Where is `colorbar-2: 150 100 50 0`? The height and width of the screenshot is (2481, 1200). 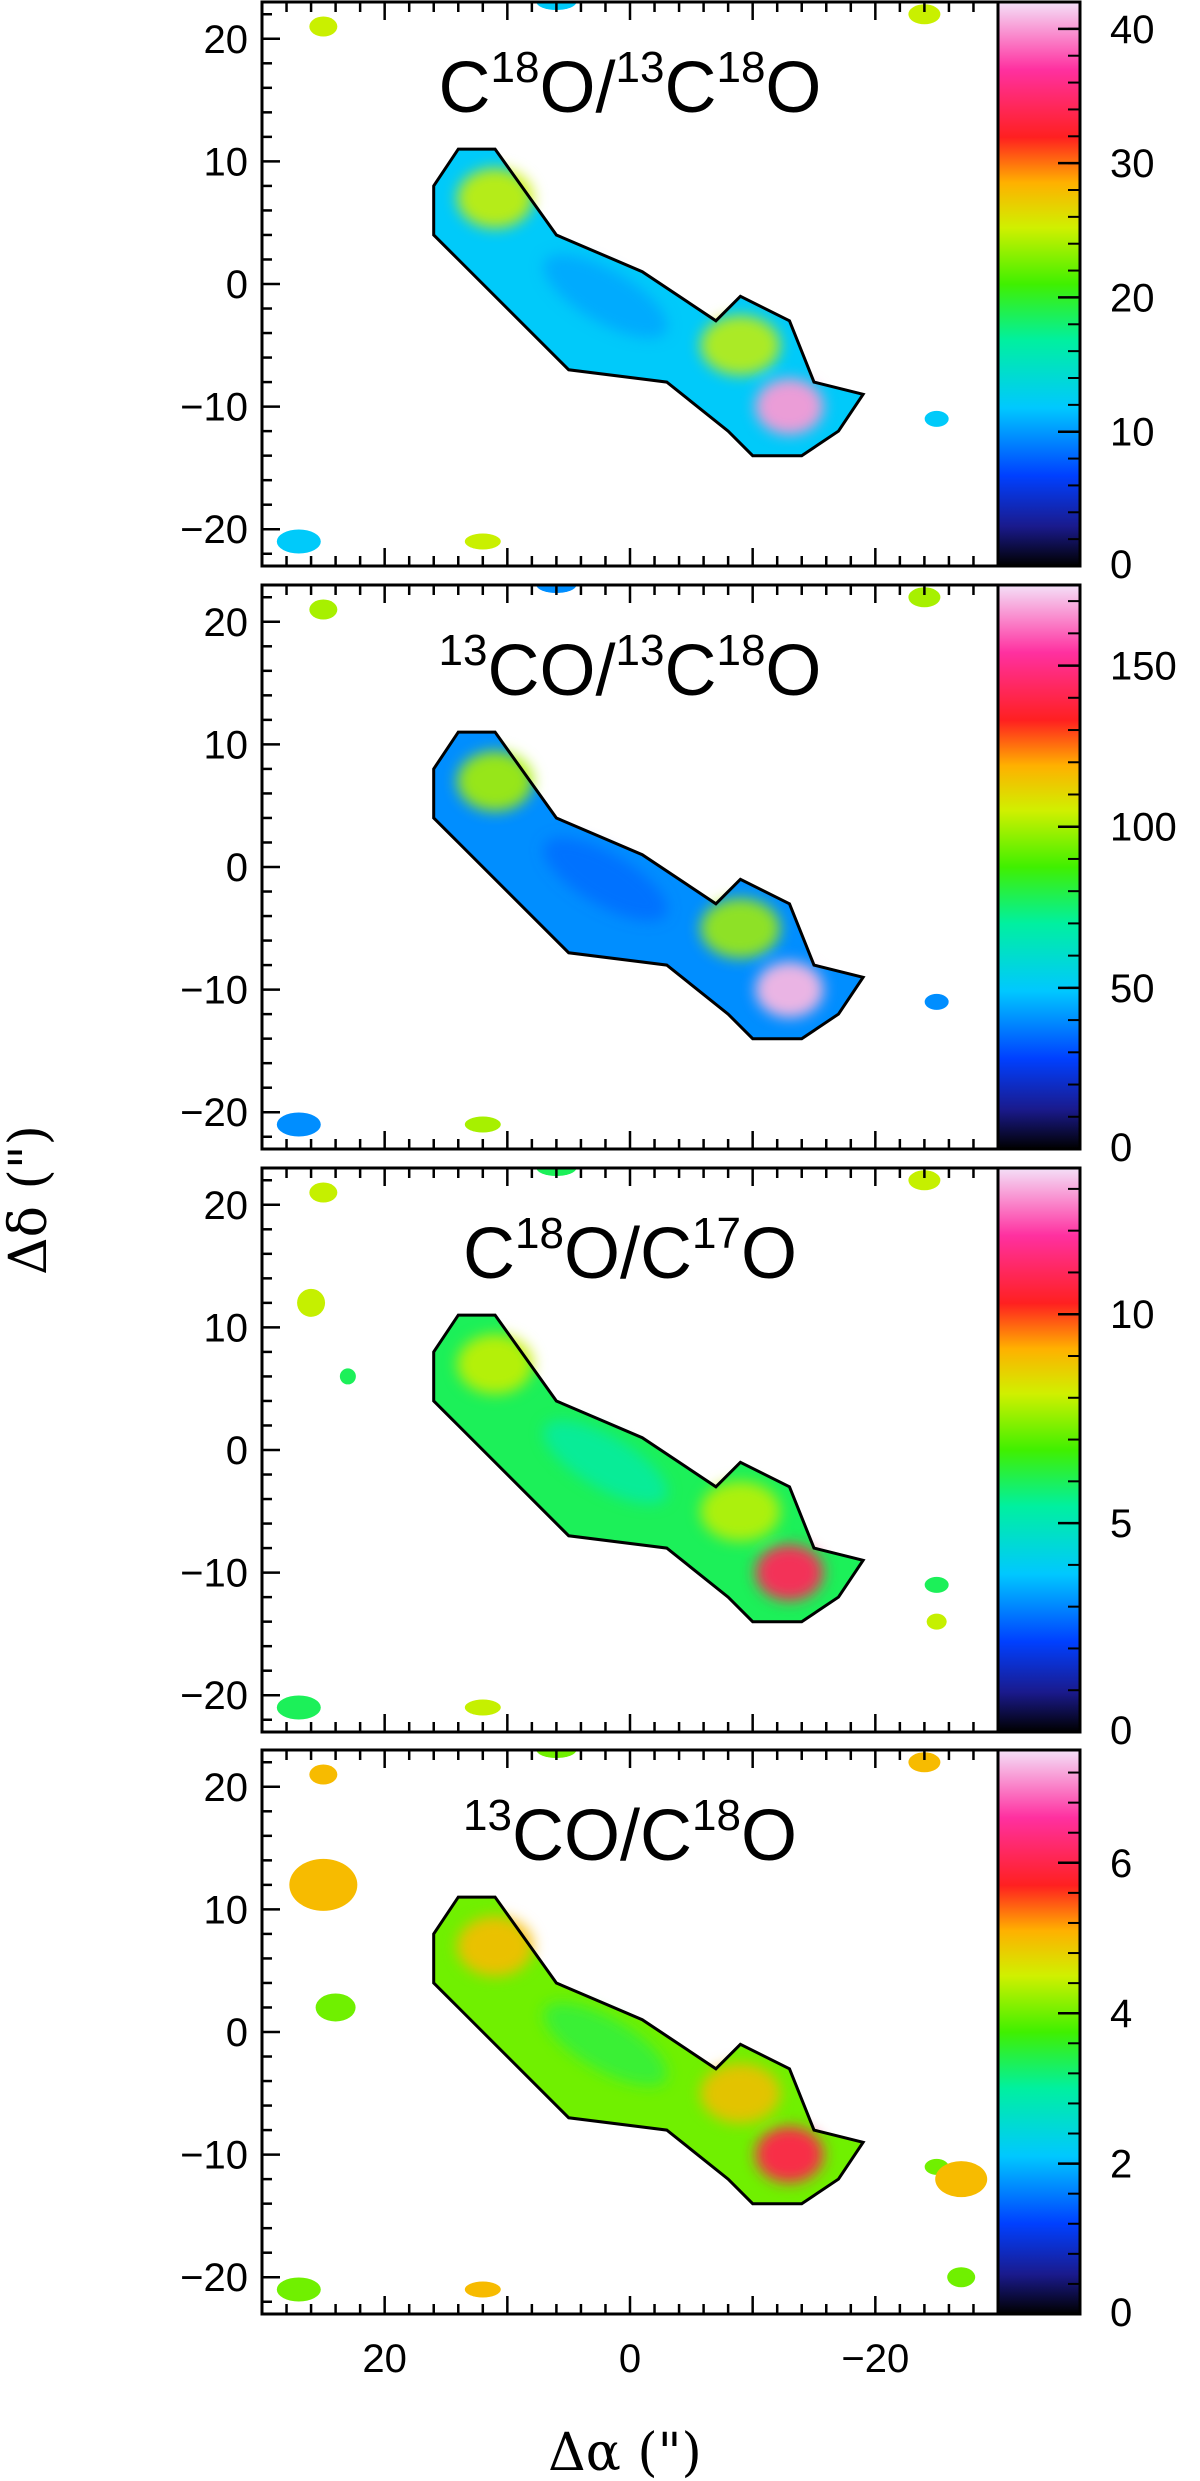
colorbar-2: 150 100 50 0 is located at coordinates (1086, 876).